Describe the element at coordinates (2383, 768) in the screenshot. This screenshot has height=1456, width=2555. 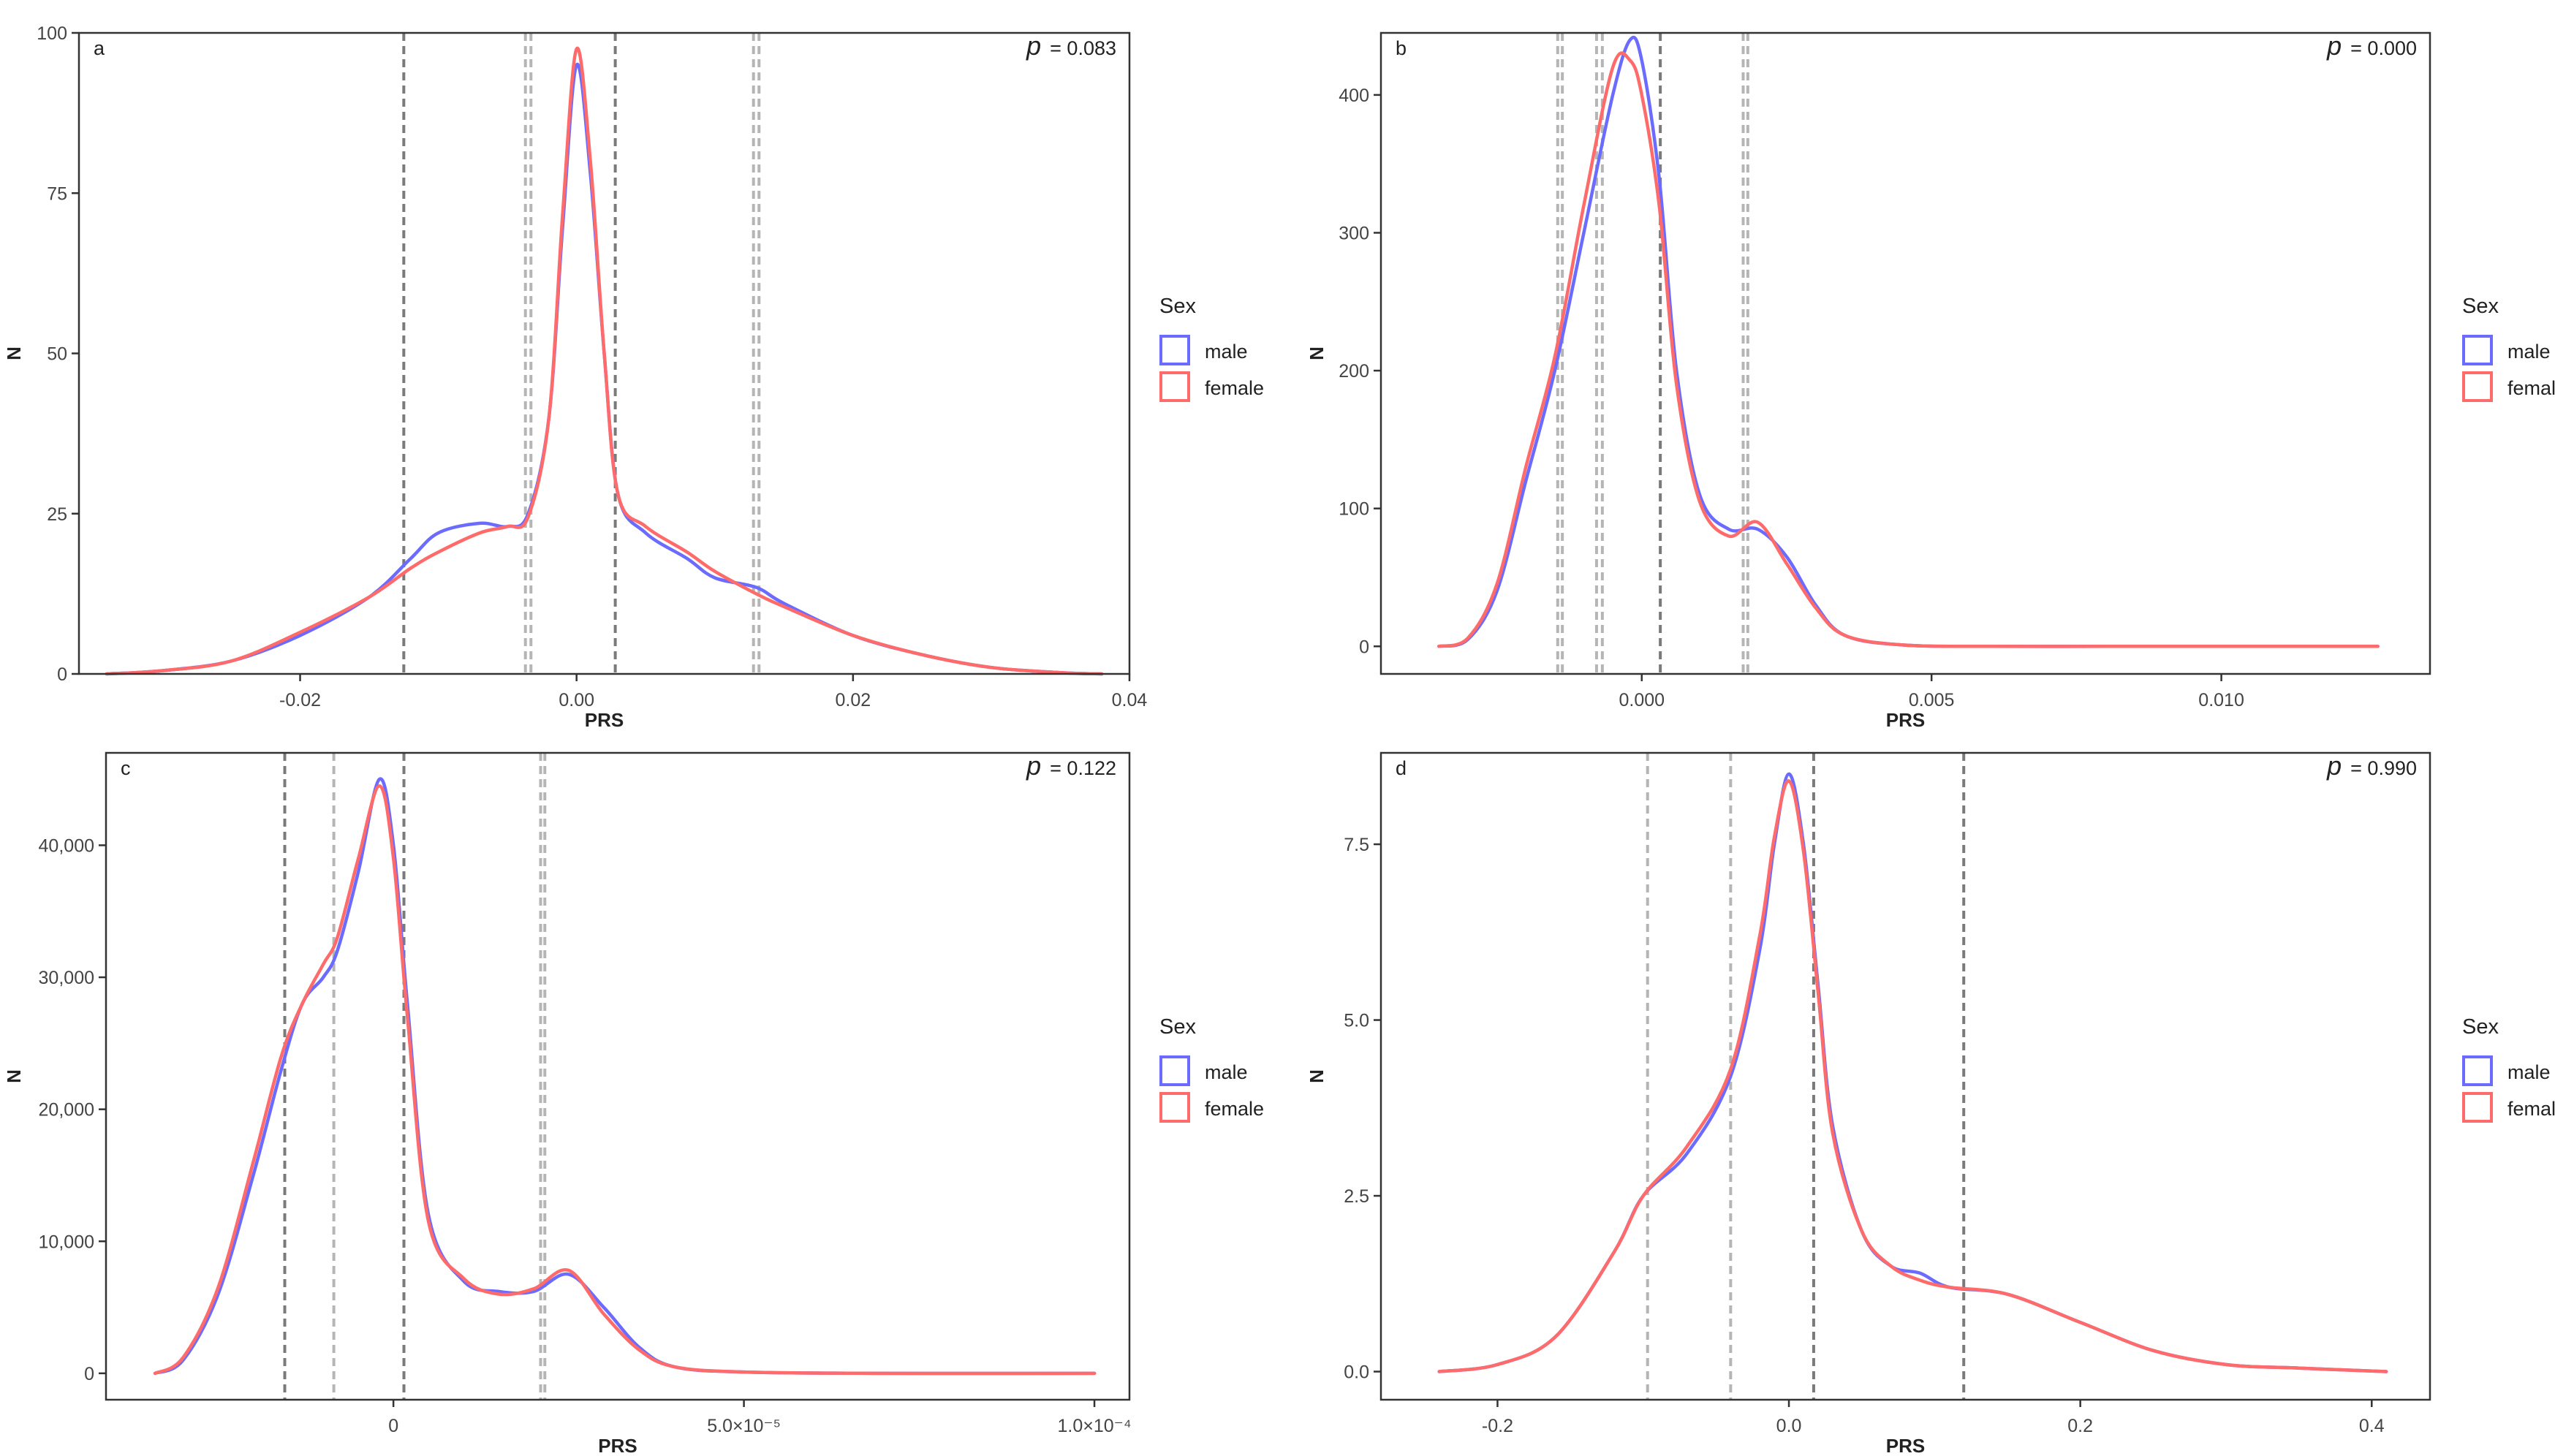
I see `p-value-text: = 0.990` at that location.